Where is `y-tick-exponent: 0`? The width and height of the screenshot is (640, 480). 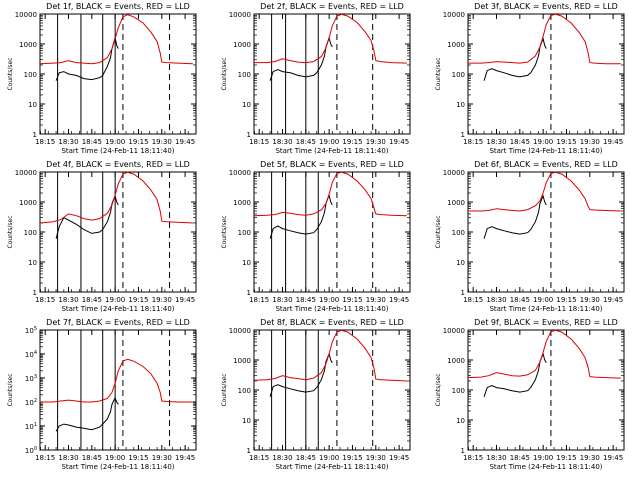
y-tick-exponent: 0 is located at coordinates (35, 449).